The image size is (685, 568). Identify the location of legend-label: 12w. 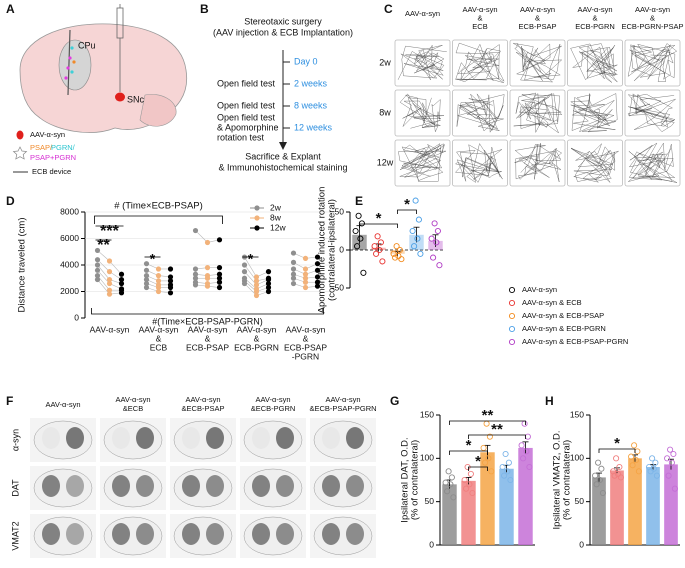
(278, 227).